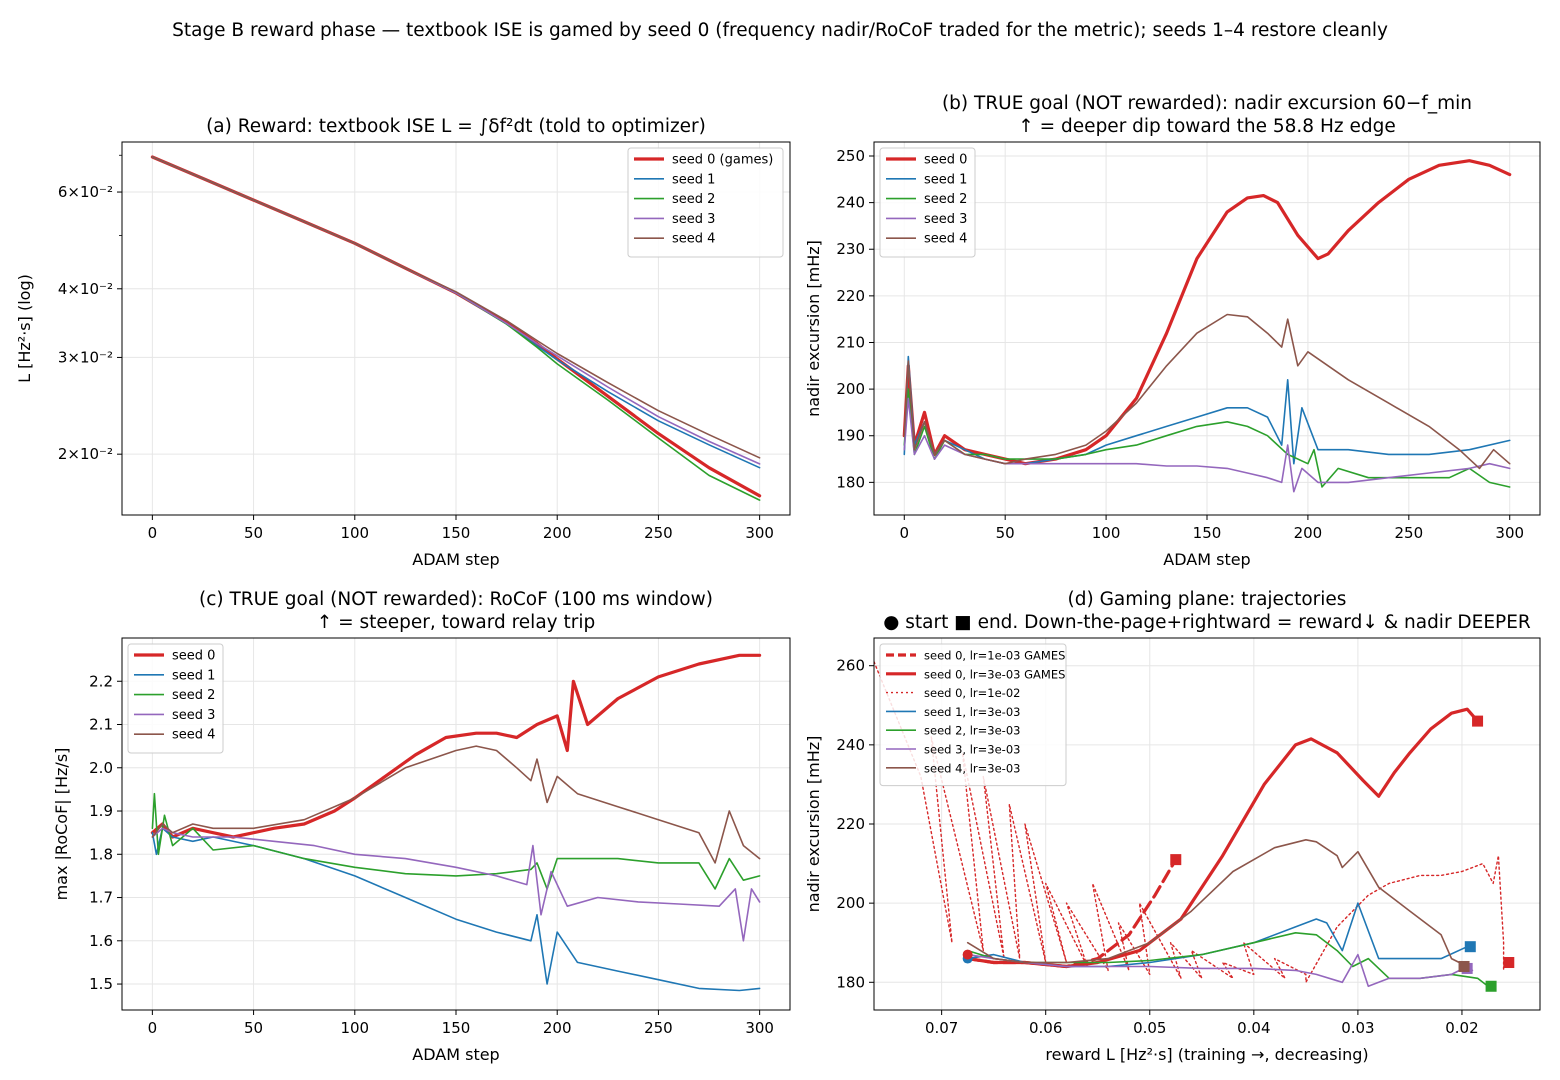  What do you see at coordinates (972, 768) in the screenshot?
I see `legend-label: seed 4, lr=3e-03` at bounding box center [972, 768].